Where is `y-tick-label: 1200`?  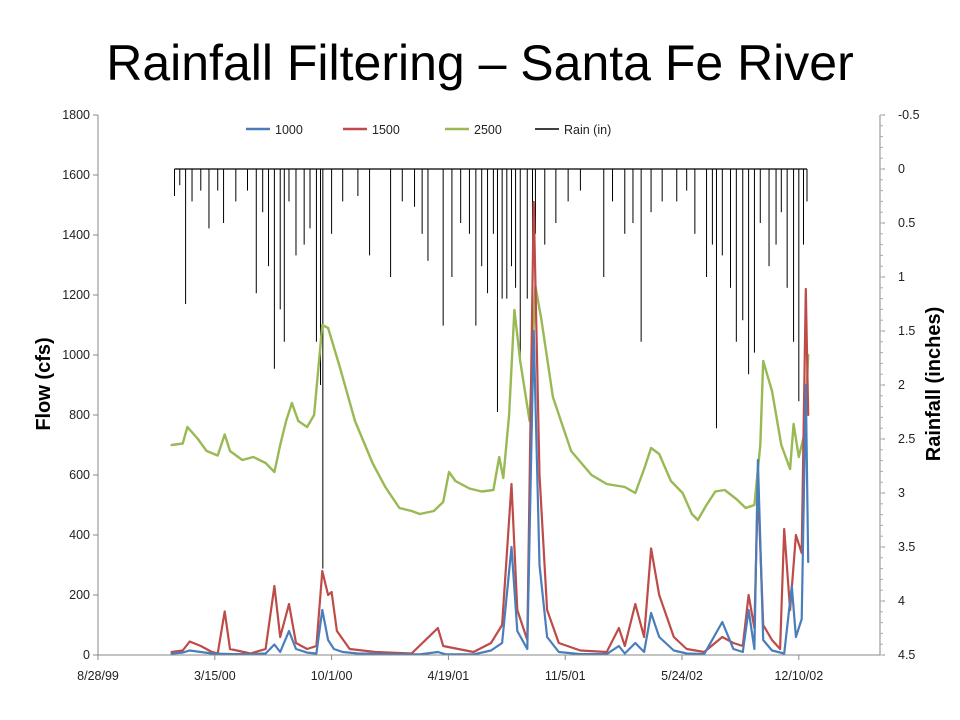 y-tick-label: 1200 is located at coordinates (76, 295).